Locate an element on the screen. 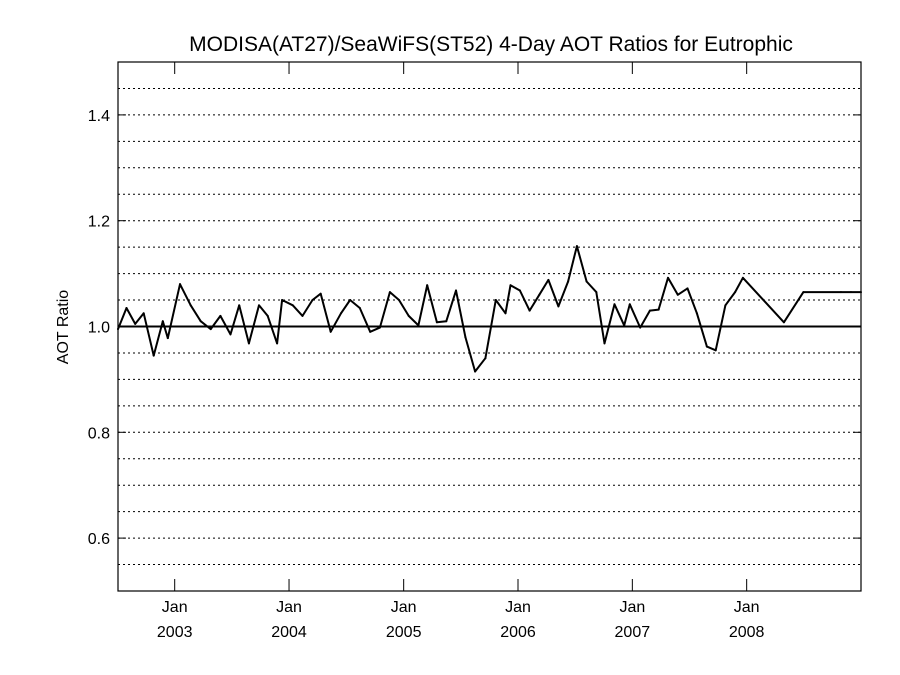 This screenshot has height=675, width=900. x-tick-year-label: 2003 is located at coordinates (175, 632).